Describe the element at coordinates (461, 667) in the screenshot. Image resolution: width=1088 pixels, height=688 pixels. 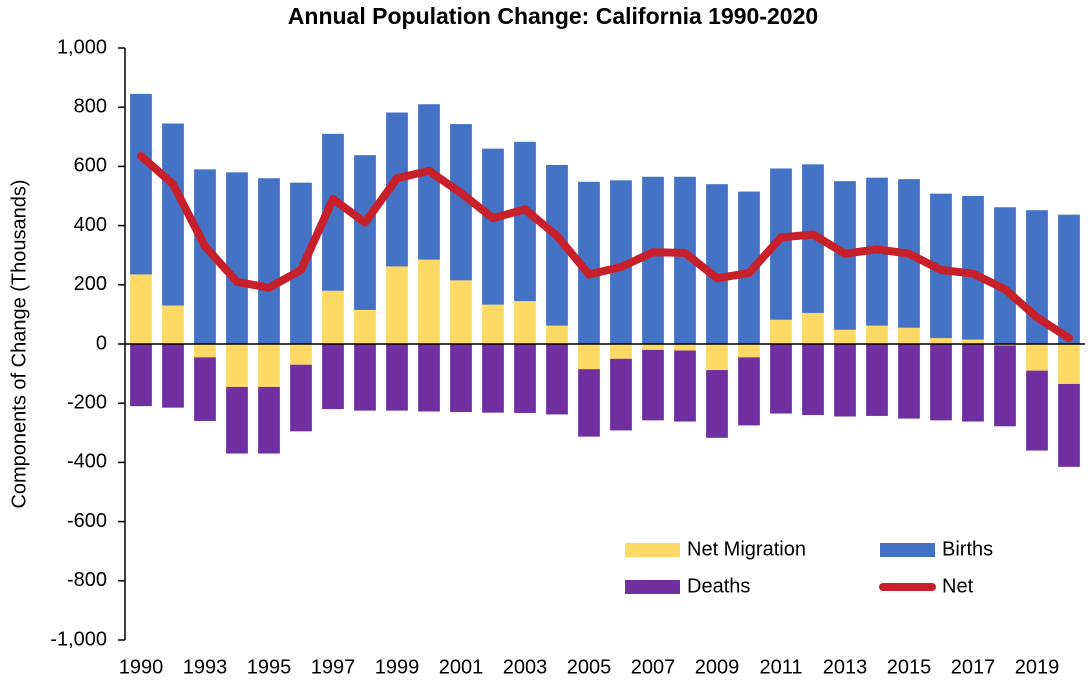
I see `x-tick-label: 2001` at that location.